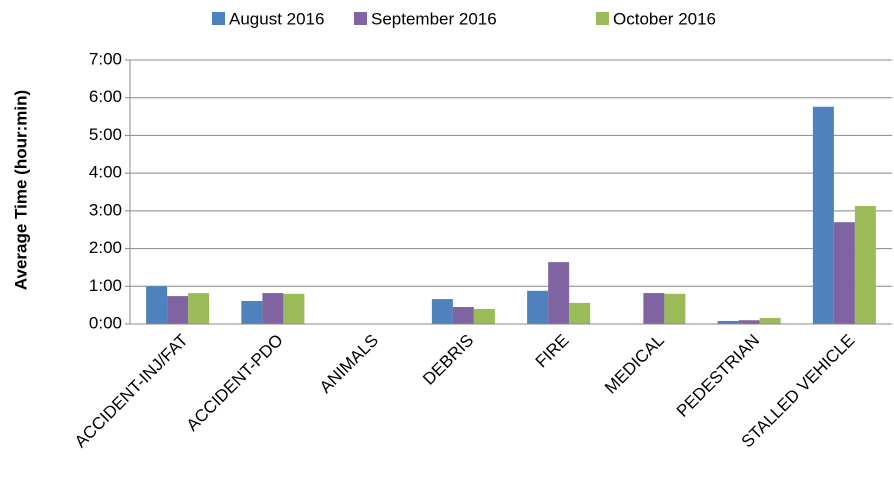 This screenshot has width=894, height=502. I want to click on y-tick-label: 4:00, so click(105, 172).